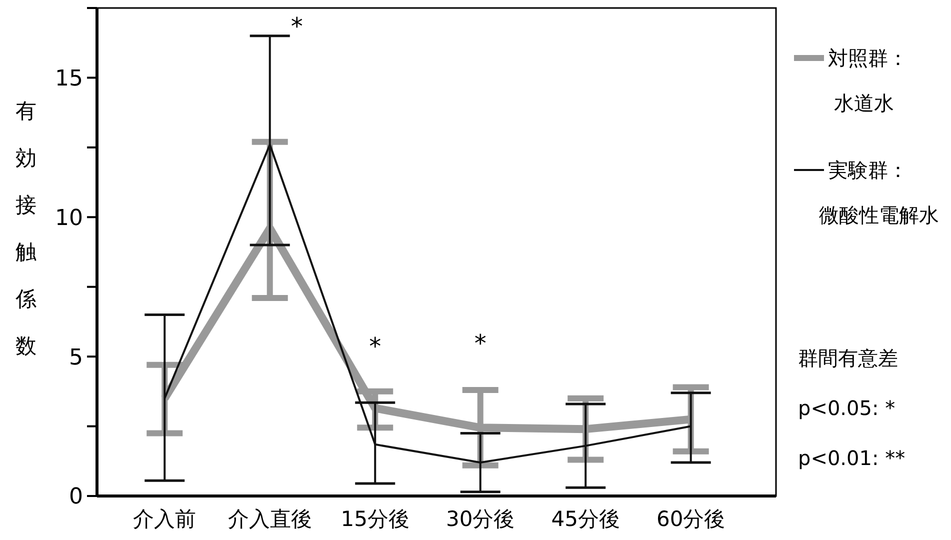 The image size is (951, 540). What do you see at coordinates (480, 519) in the screenshot?
I see `x-tick-label: 30分後` at bounding box center [480, 519].